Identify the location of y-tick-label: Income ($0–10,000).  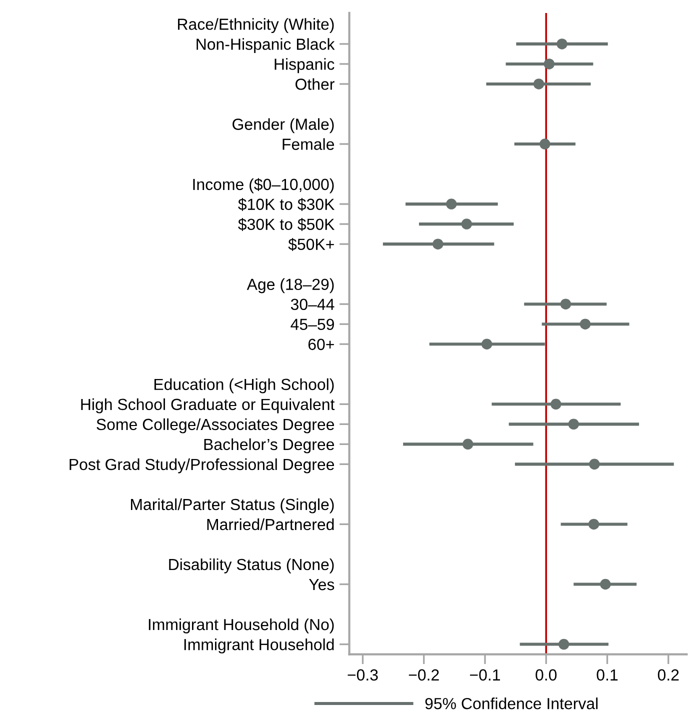
(263, 186).